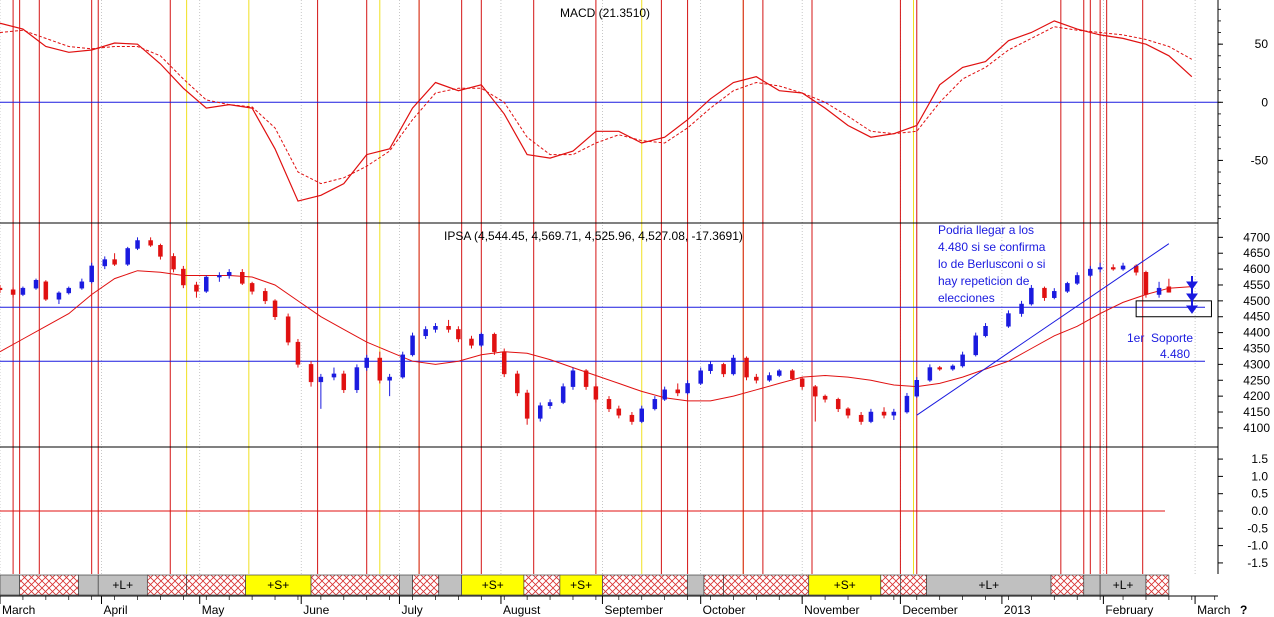 This screenshot has width=1274, height=617. Describe the element at coordinates (1256, 269) in the screenshot. I see `price-tick-label: 4600` at that location.